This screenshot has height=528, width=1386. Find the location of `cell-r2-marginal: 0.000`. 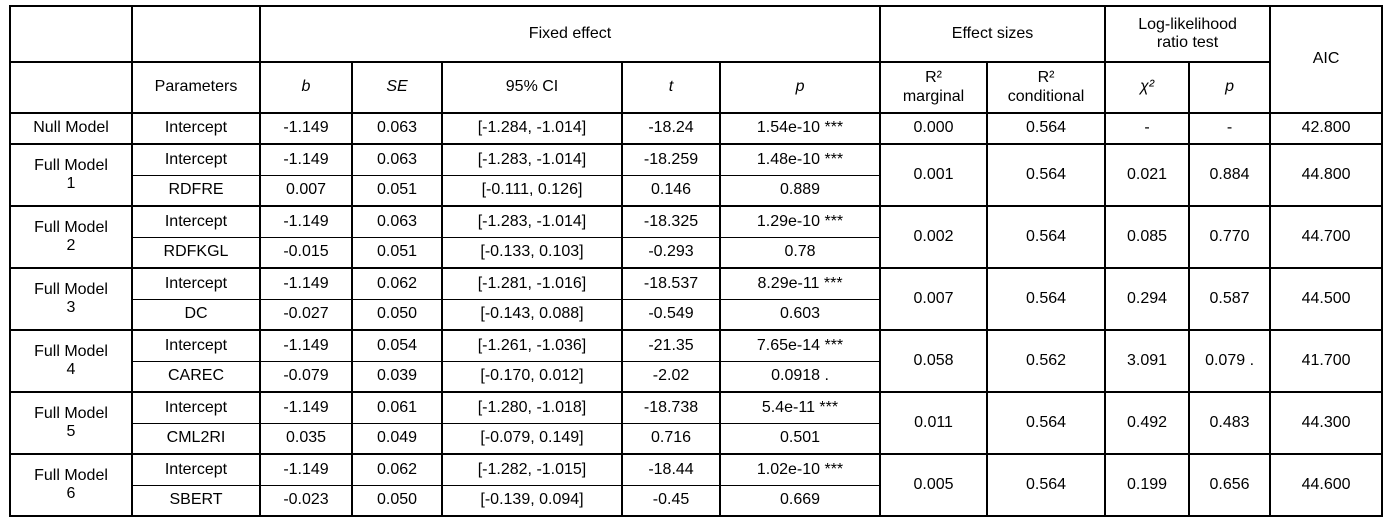

cell-r2-marginal: 0.000 is located at coordinates (934, 128).